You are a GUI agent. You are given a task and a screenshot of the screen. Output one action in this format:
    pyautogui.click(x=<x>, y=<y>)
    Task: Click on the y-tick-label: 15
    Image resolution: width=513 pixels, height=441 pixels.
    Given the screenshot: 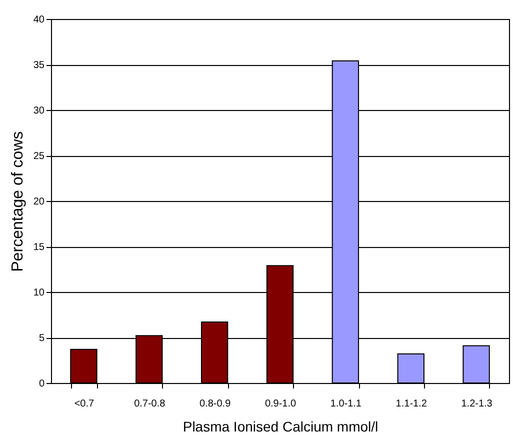 What is the action you would take?
    pyautogui.click(x=39, y=247)
    